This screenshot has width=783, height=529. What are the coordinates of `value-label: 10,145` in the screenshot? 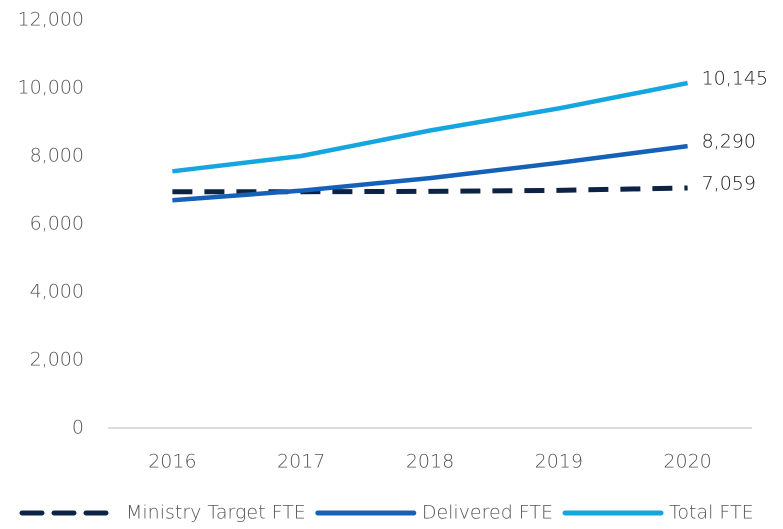 It's located at (735, 79).